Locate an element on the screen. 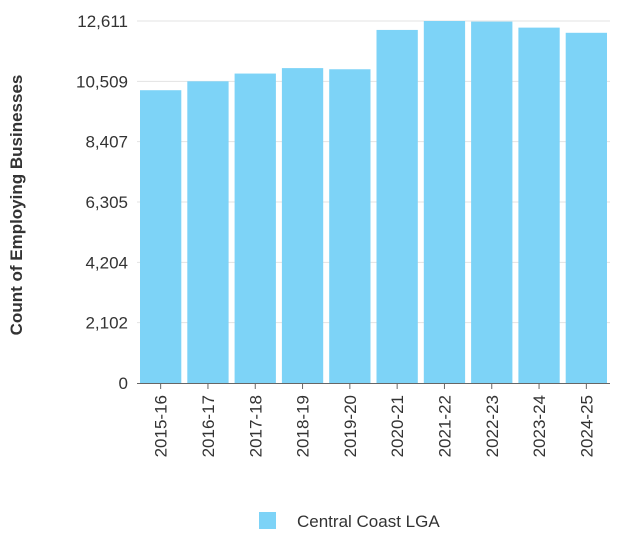 The height and width of the screenshot is (533, 627). y-tick-label: 2,102 is located at coordinates (106, 323).